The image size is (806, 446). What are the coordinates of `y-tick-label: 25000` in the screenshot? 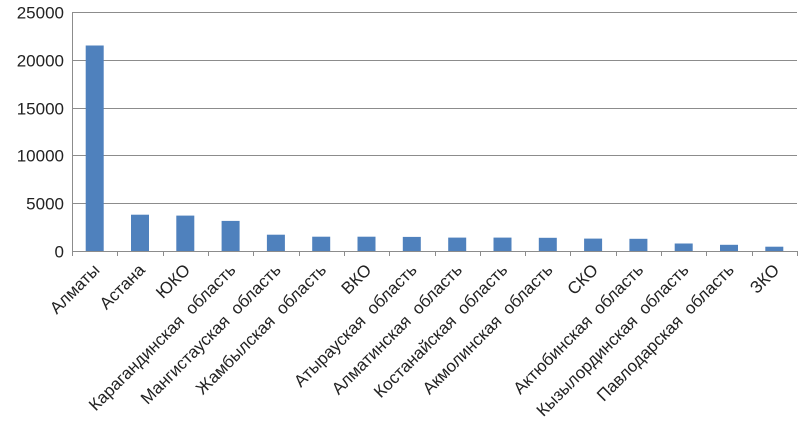 It's located at (40, 13).